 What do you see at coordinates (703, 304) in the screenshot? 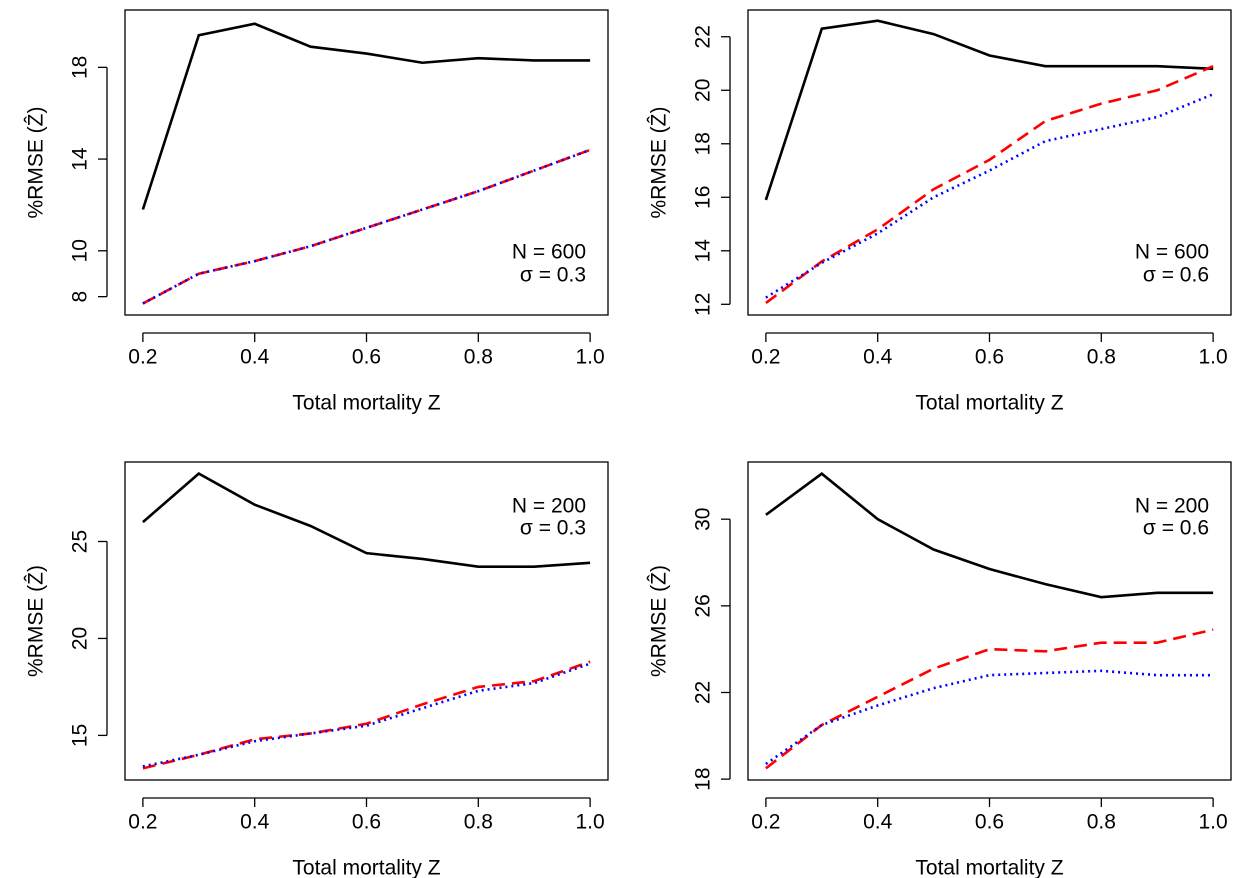
I see `y-tick-label: 12` at bounding box center [703, 304].